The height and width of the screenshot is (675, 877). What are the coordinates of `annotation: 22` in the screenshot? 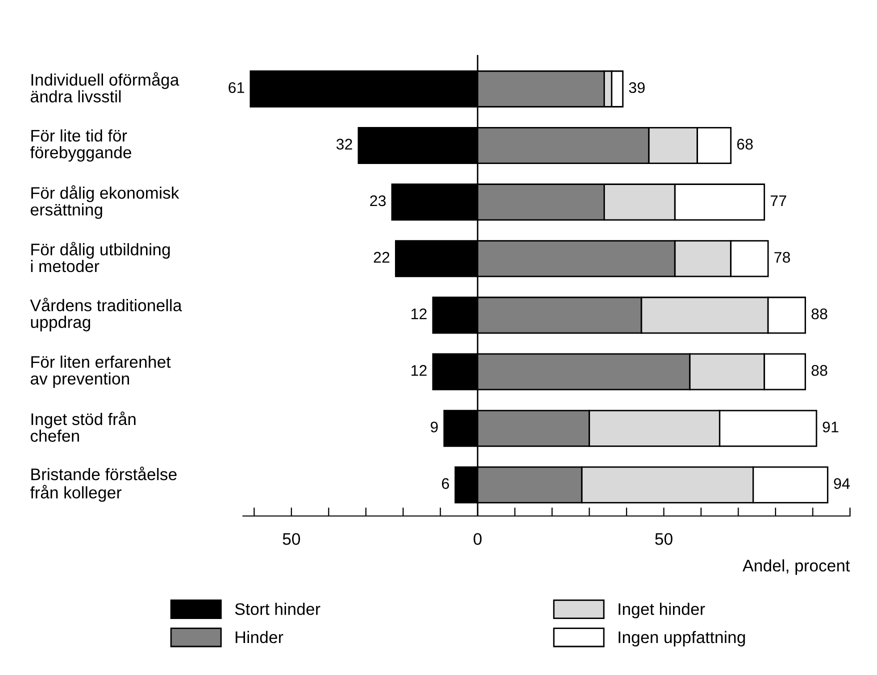 It's located at (382, 257).